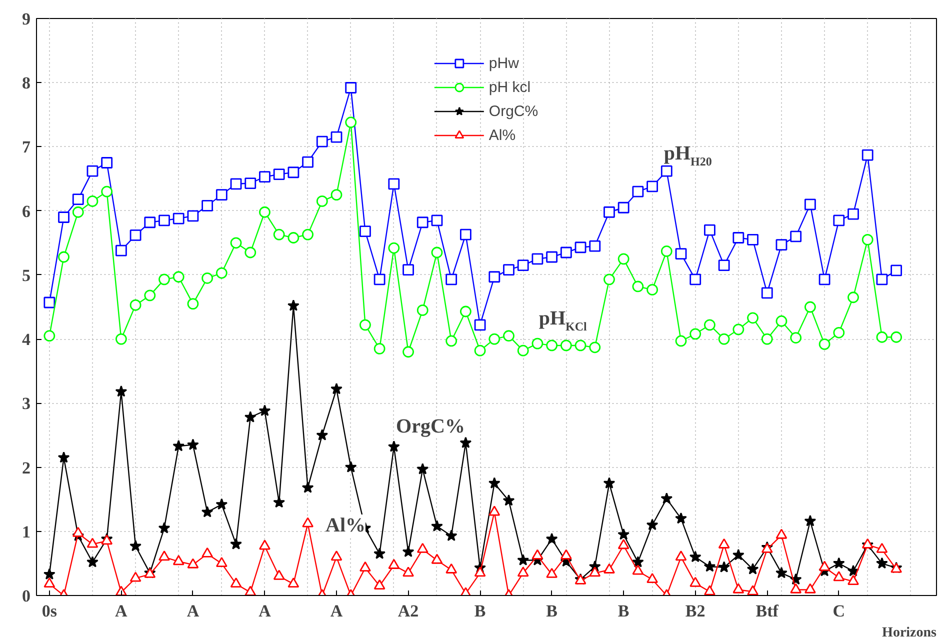 The width and height of the screenshot is (950, 640). Describe the element at coordinates (26, 340) in the screenshot. I see `y-tick-label: 4` at that location.